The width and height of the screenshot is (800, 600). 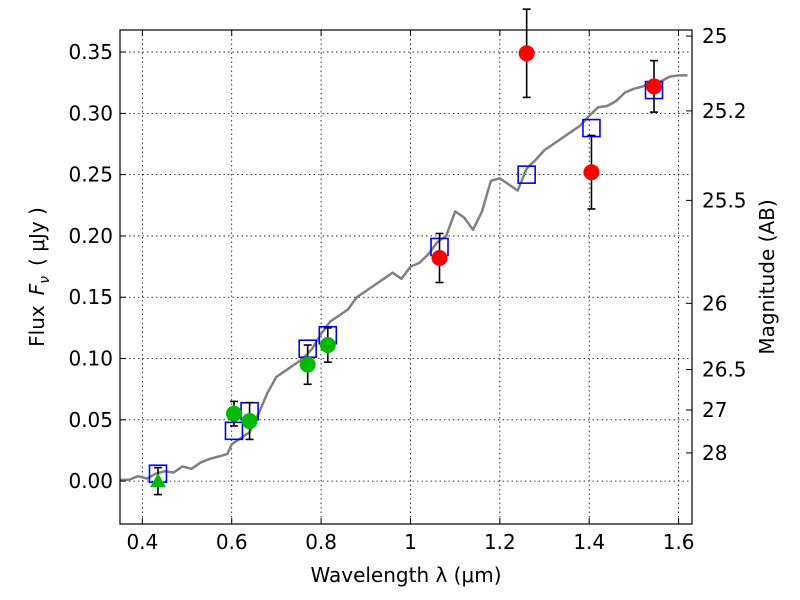 I want to click on x-tick-label: 0.8, so click(x=321, y=542).